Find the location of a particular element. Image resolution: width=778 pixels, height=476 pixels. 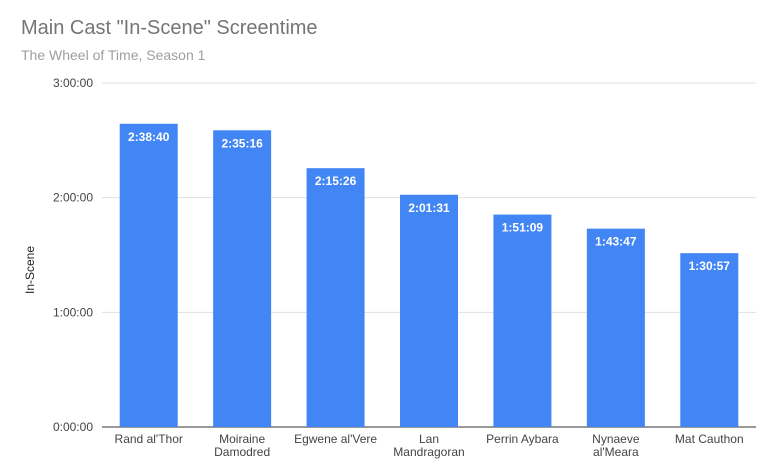

bar-value-label: 2:15:26 is located at coordinates (336, 181).